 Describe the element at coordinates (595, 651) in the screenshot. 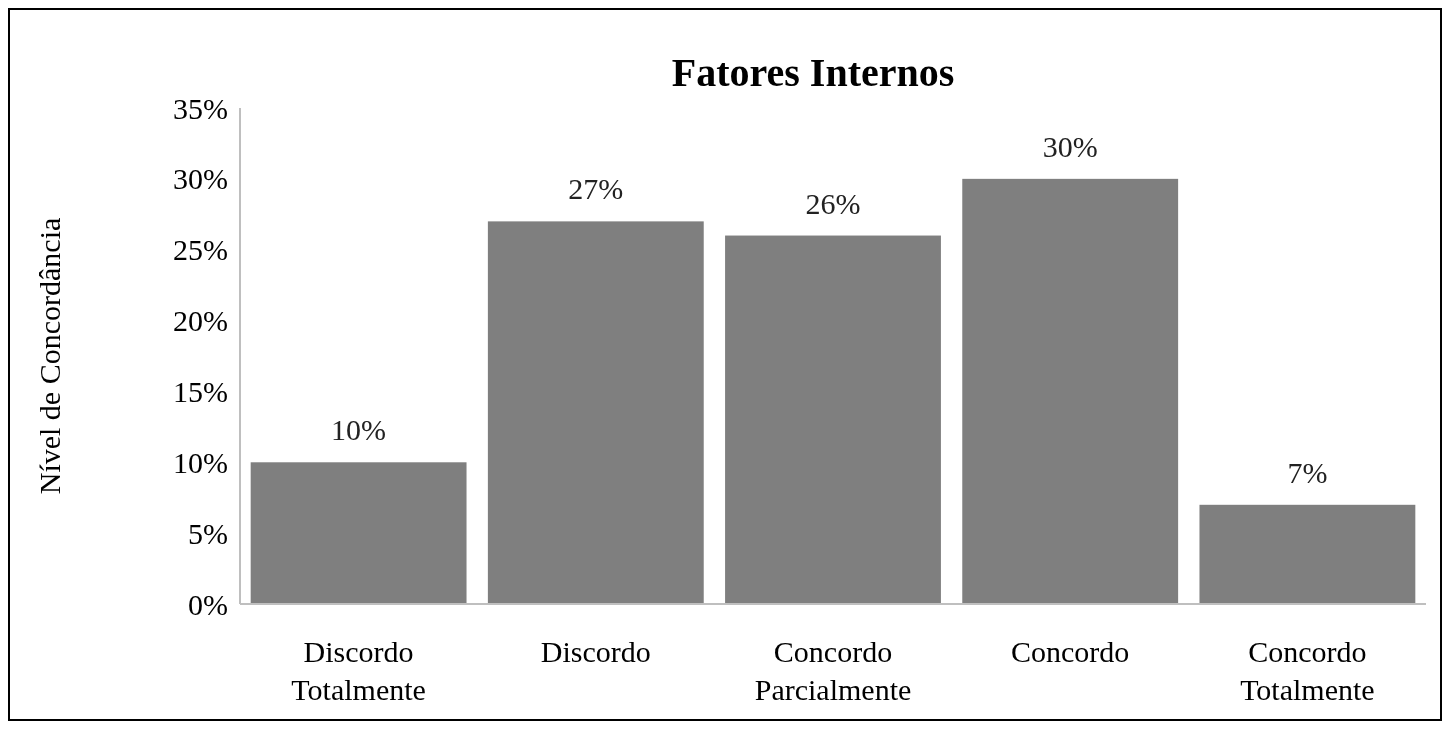

I see `x-tick-label: Discordo` at that location.